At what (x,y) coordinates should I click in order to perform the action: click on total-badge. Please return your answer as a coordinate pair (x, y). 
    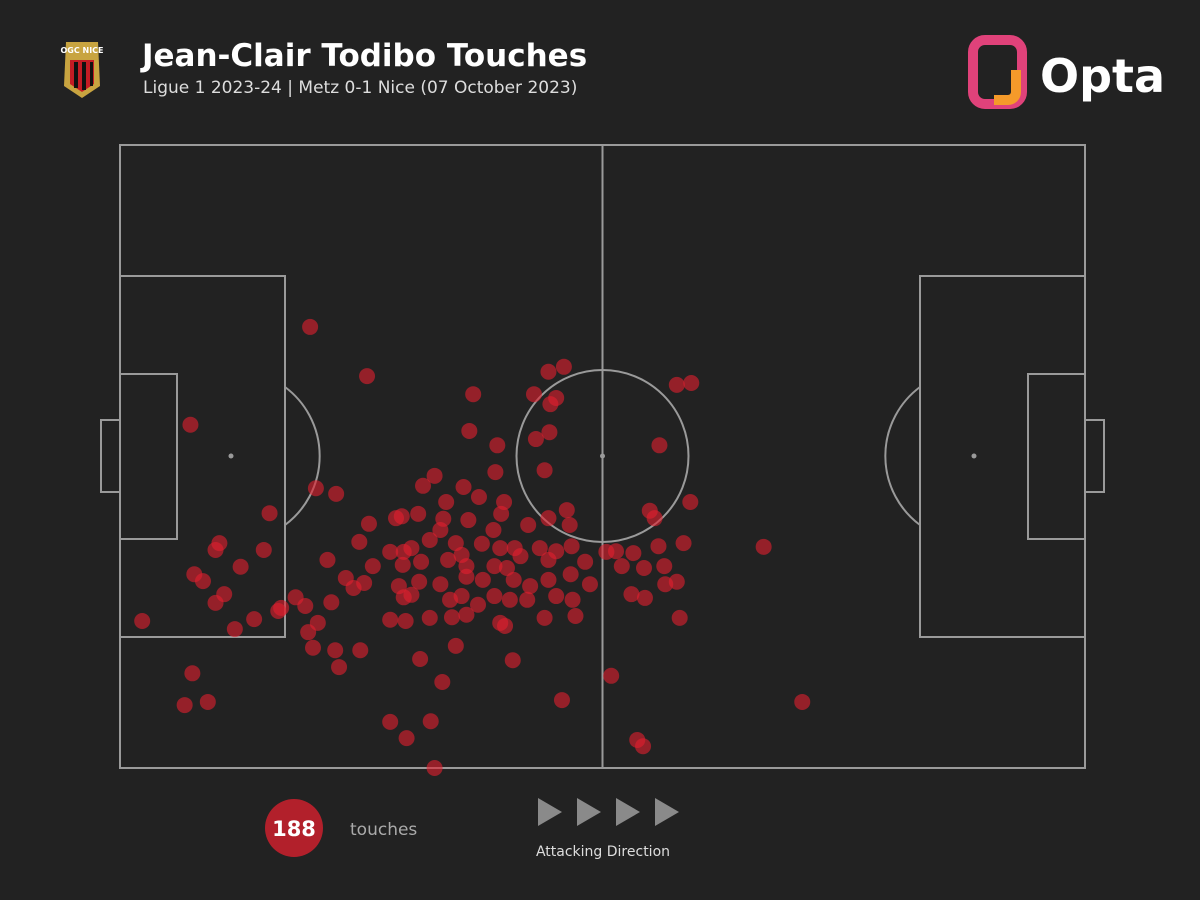
    Looking at the image, I should click on (294, 828).